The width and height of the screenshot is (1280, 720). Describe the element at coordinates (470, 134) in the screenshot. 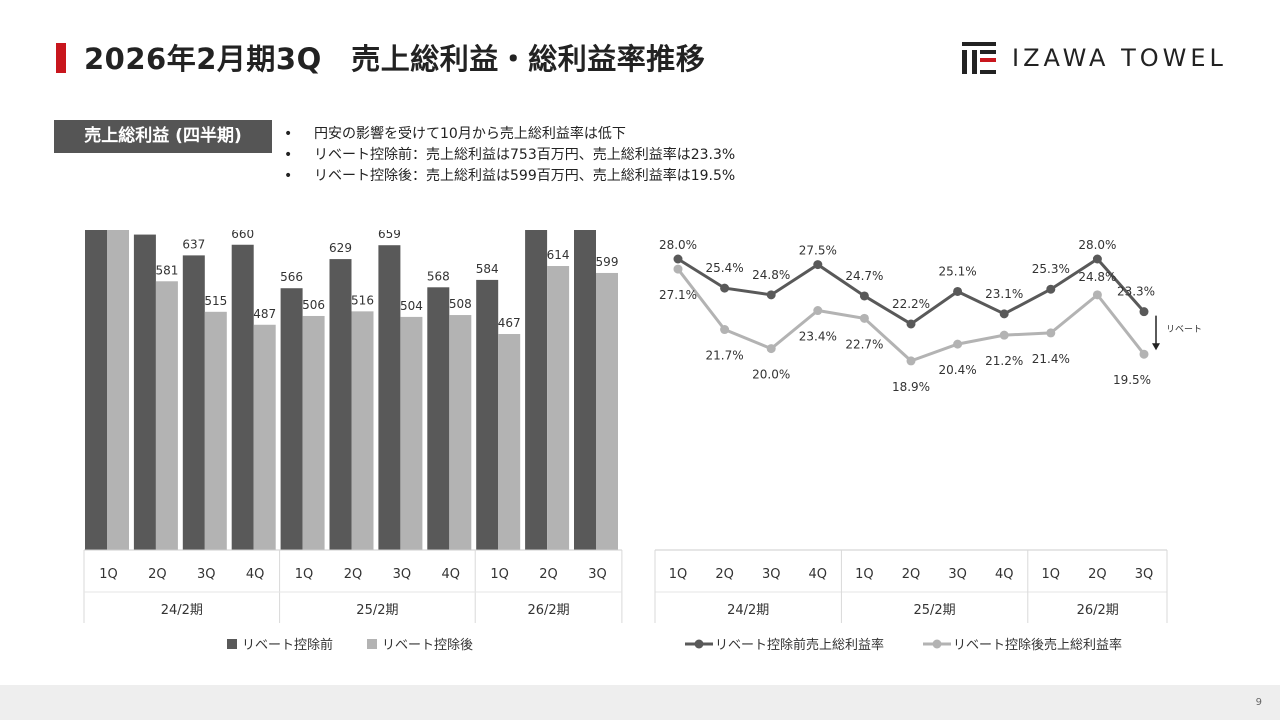

I see `bullet-text: 円安の影響を受けて10月から売上総利益率は低下` at that location.